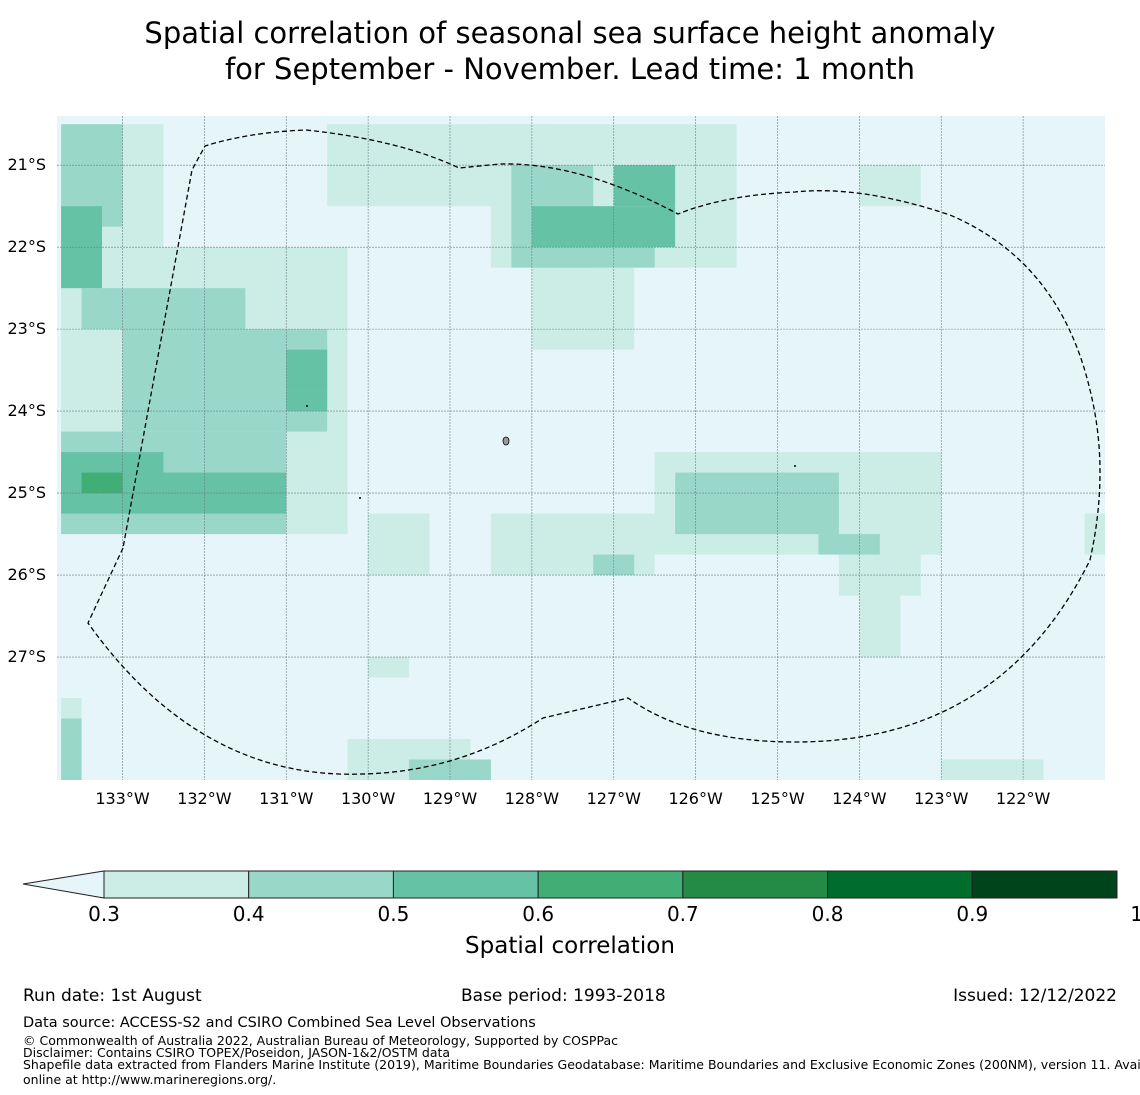 This screenshot has width=1140, height=1095. Describe the element at coordinates (26, 493) in the screenshot. I see `latitude-label: 25°S` at that location.